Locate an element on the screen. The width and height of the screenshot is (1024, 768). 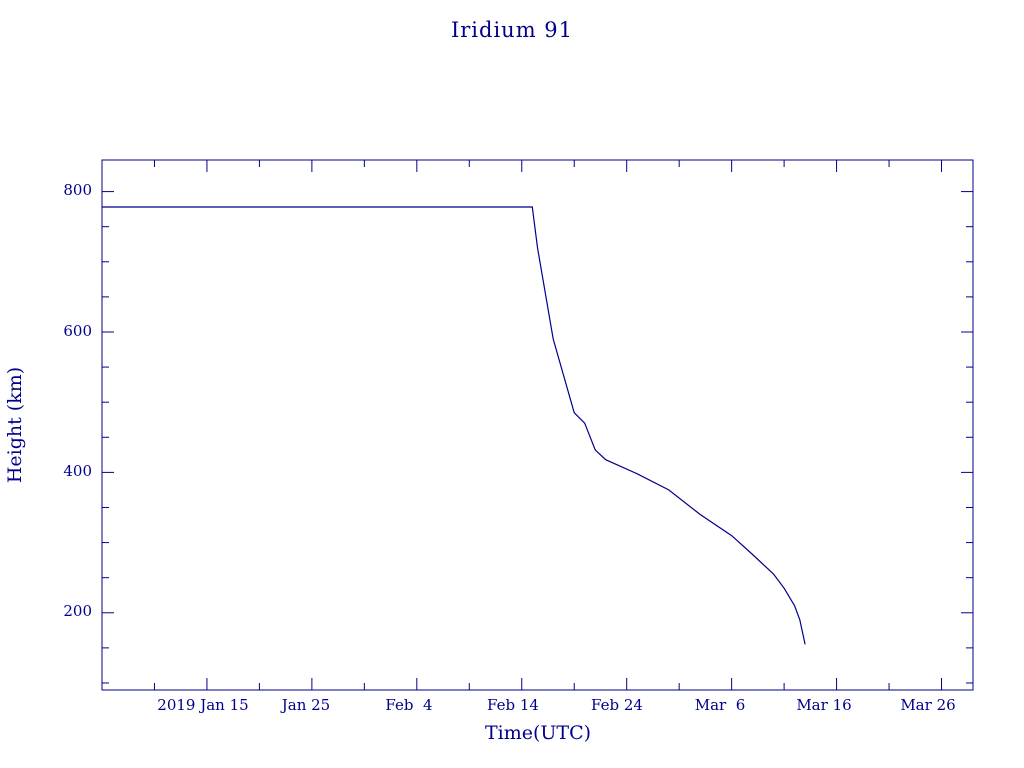
y-axis-label: Height (km) is located at coordinates (15, 425).